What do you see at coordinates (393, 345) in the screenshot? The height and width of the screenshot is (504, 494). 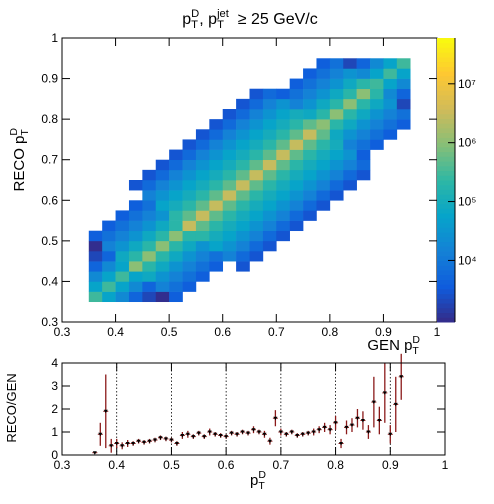 I see `x-axis-title: GEN pTD` at bounding box center [393, 345].